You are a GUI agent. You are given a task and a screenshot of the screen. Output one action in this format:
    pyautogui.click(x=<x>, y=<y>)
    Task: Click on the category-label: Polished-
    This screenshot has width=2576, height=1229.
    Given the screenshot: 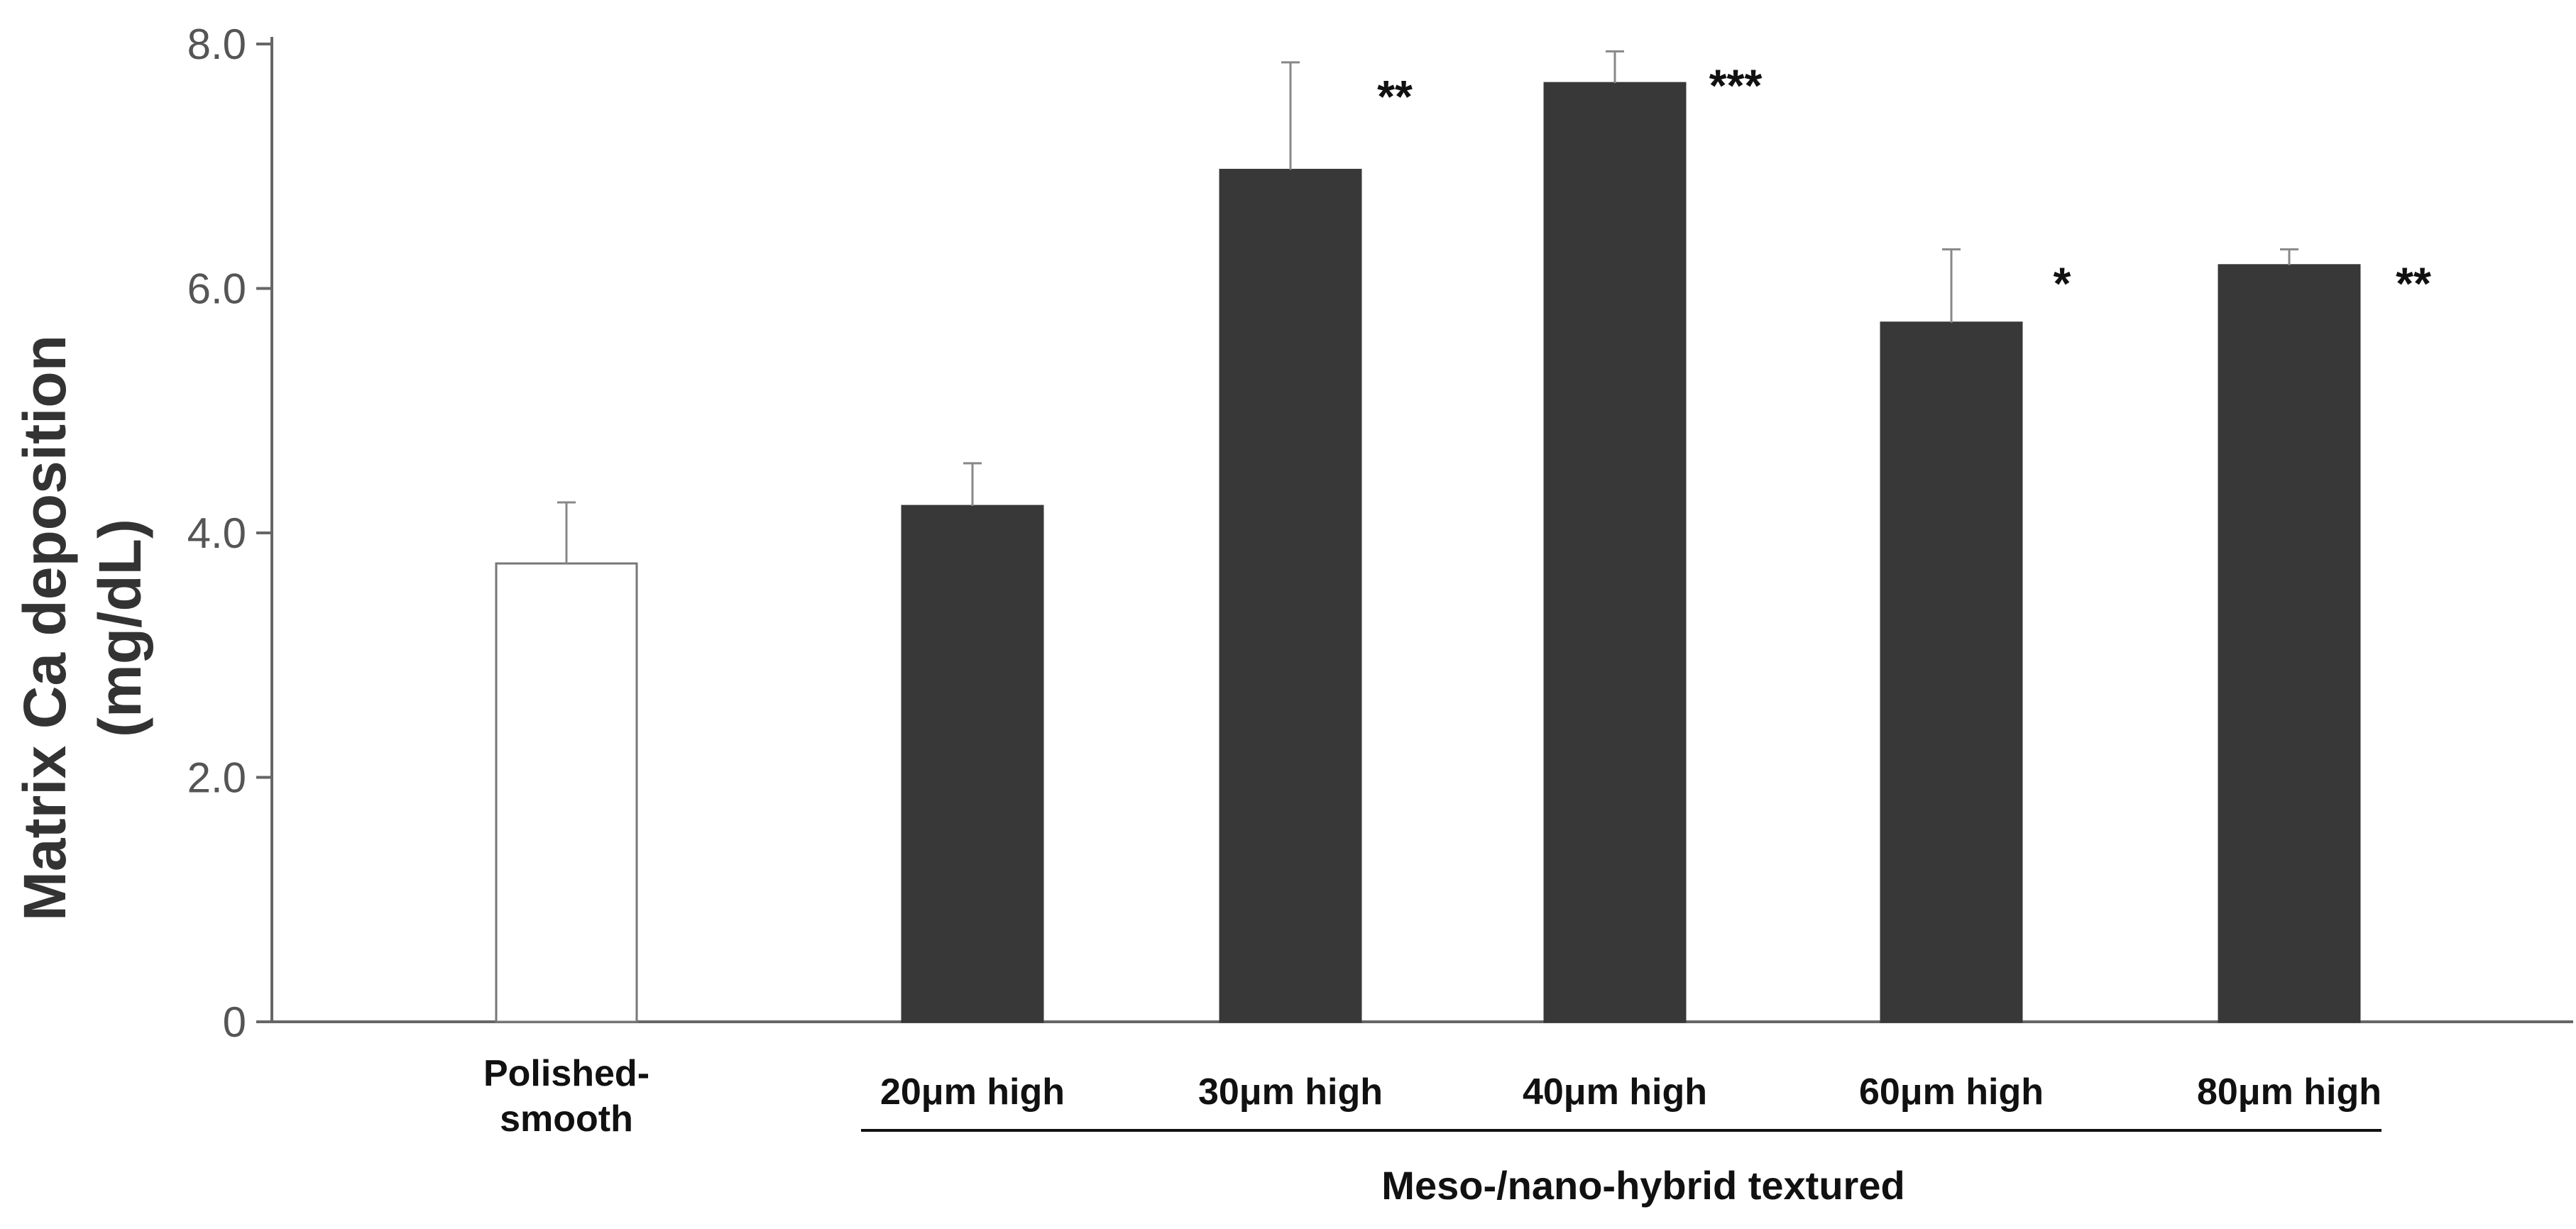 What is the action you would take?
    pyautogui.click(x=566, y=1073)
    